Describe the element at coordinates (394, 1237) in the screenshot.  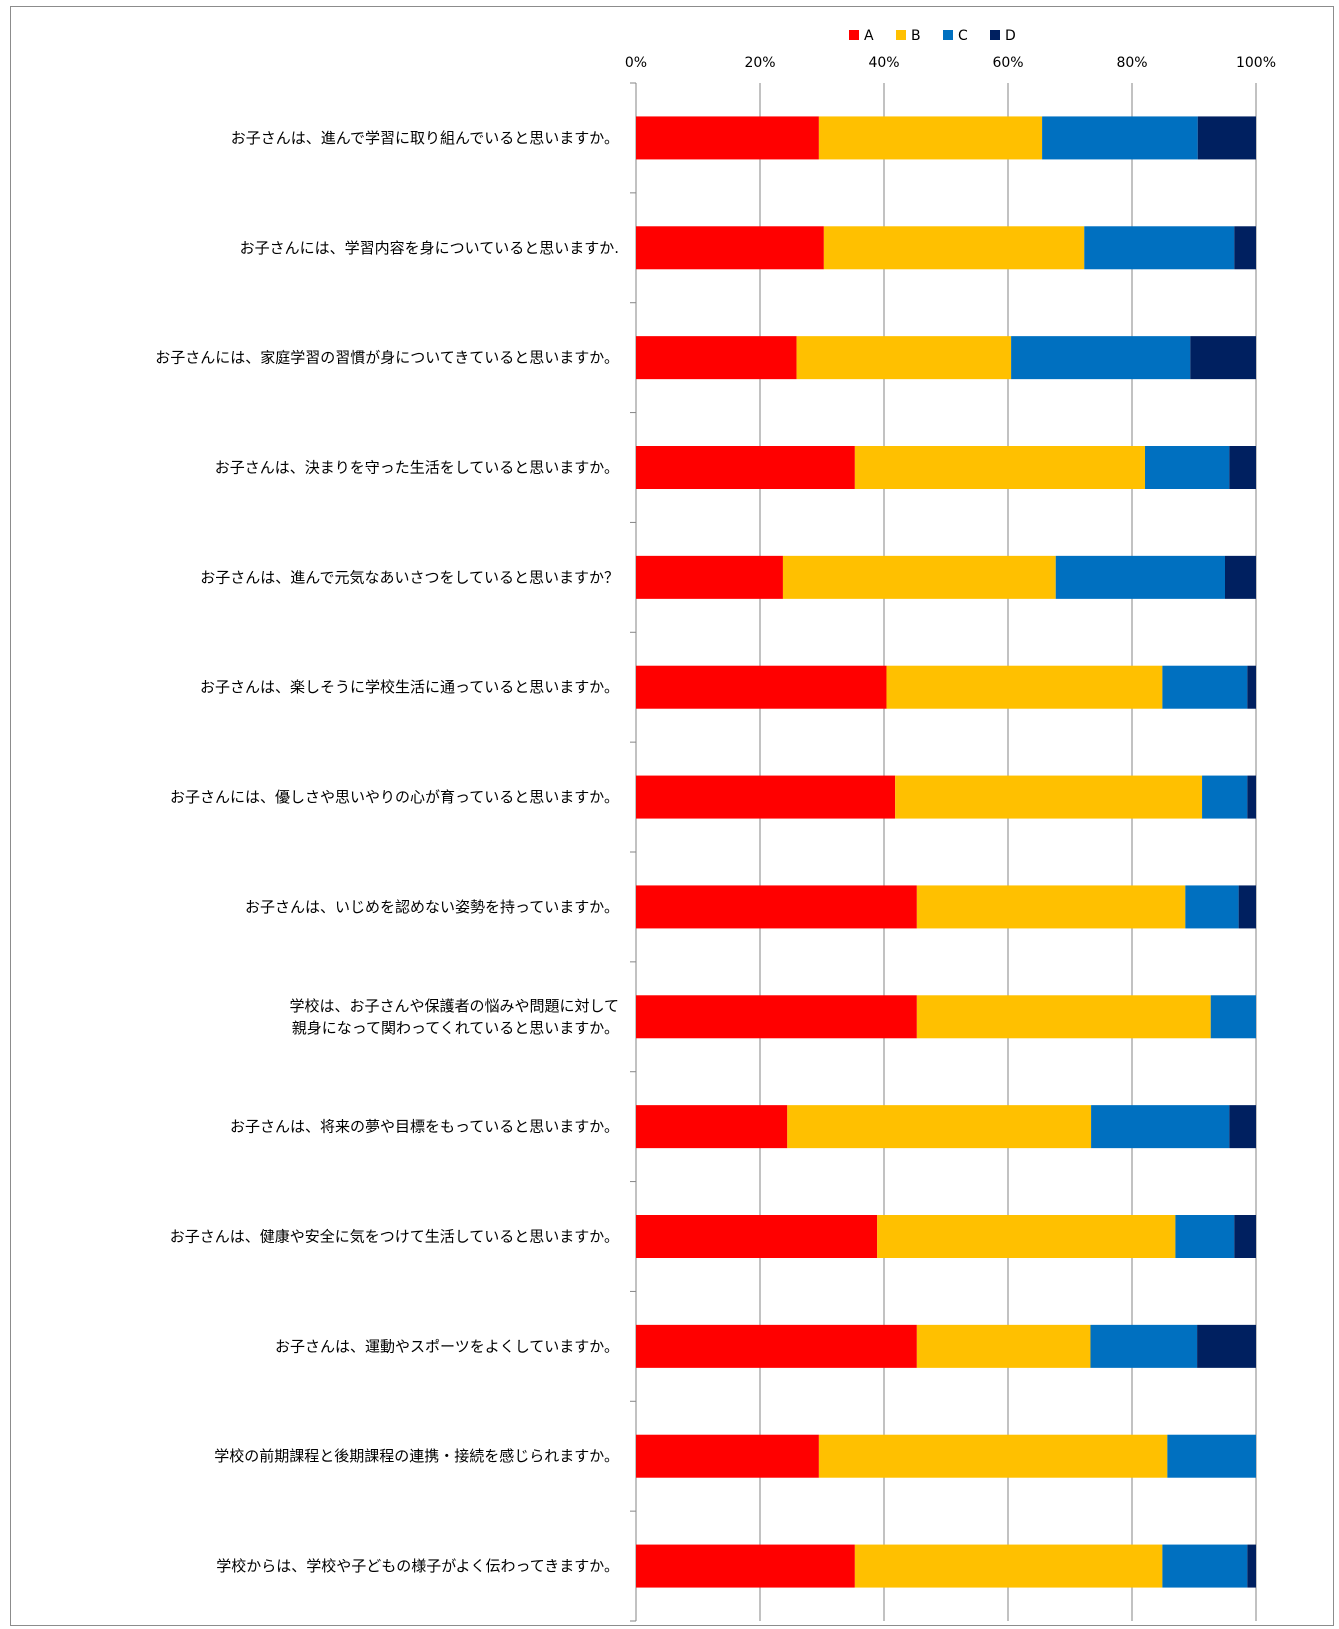
I see `category-label-11: お子さんは、健康や安全に気をつけて生活していると思いますか。` at that location.